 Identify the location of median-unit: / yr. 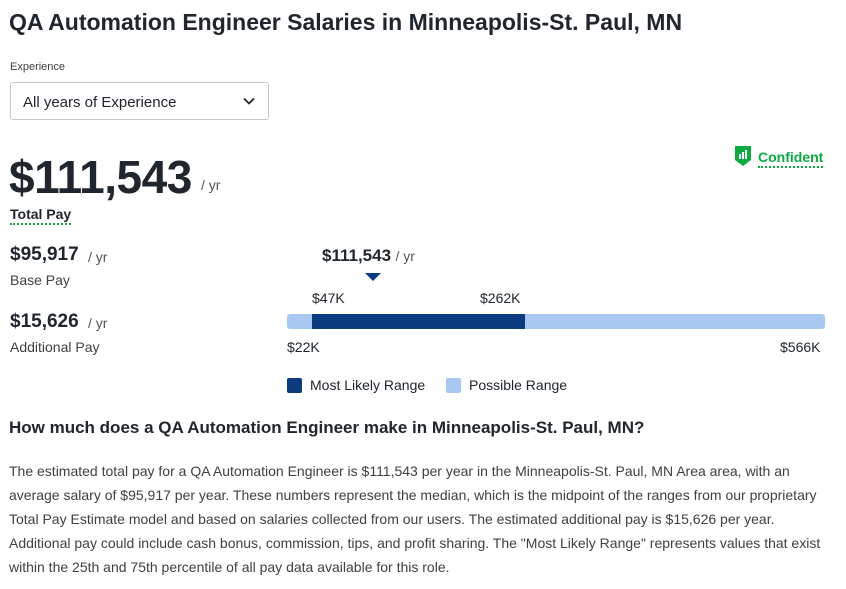
(405, 256).